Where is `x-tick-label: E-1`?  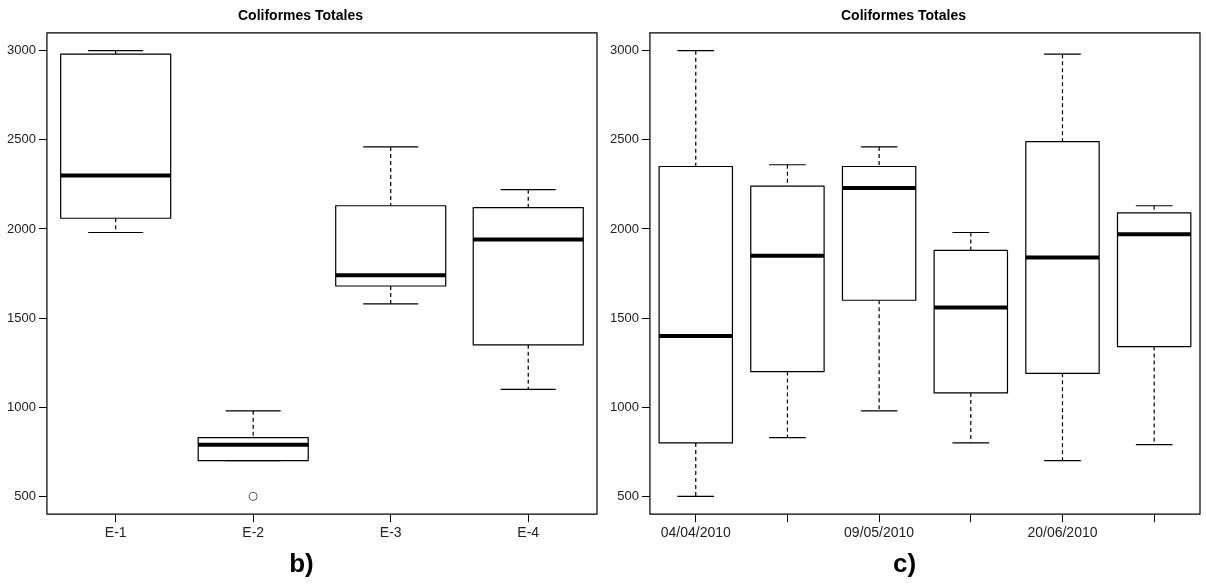
x-tick-label: E-1 is located at coordinates (115, 532).